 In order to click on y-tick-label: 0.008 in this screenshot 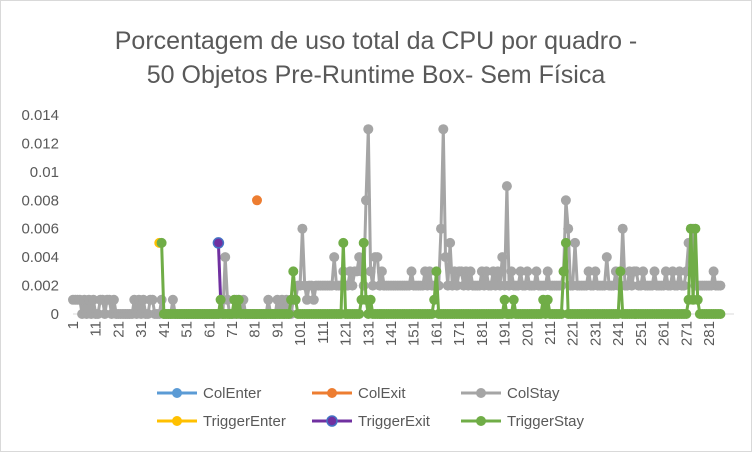, I will do `click(40, 200)`.